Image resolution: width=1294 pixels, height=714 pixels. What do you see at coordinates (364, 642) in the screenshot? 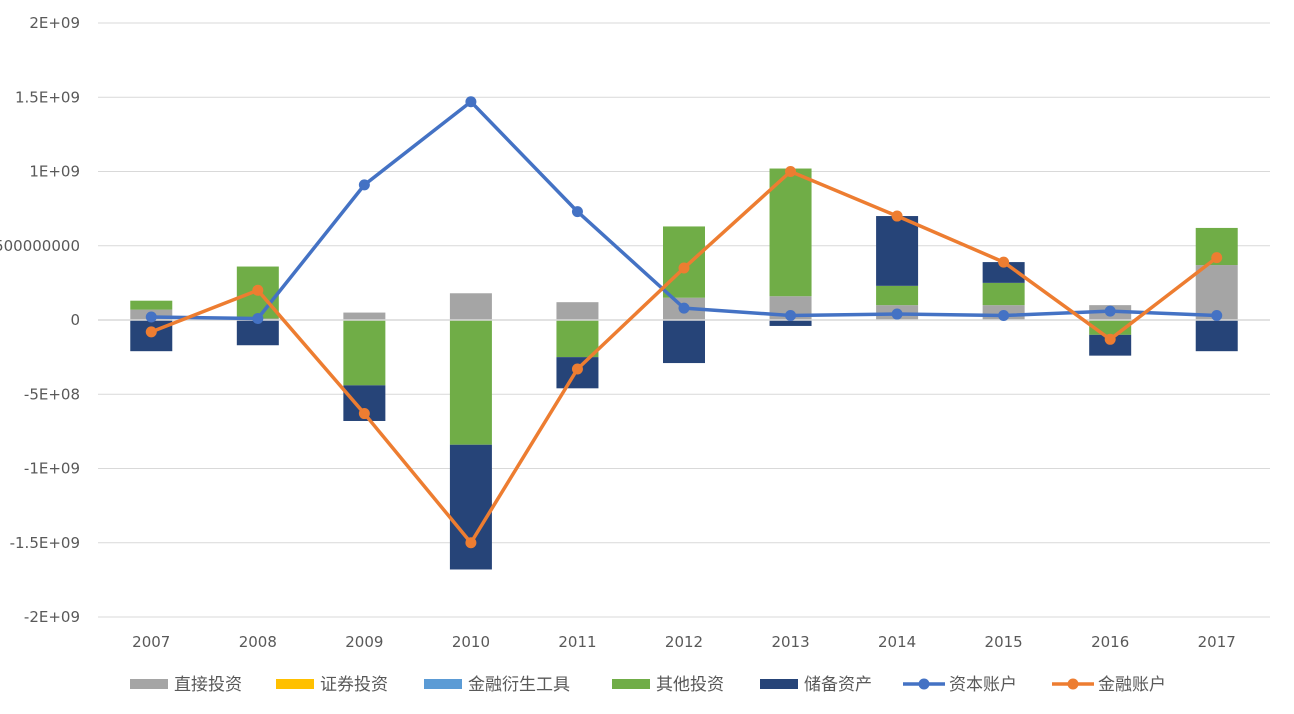
I see `x-tick-label: 2009` at bounding box center [364, 642].